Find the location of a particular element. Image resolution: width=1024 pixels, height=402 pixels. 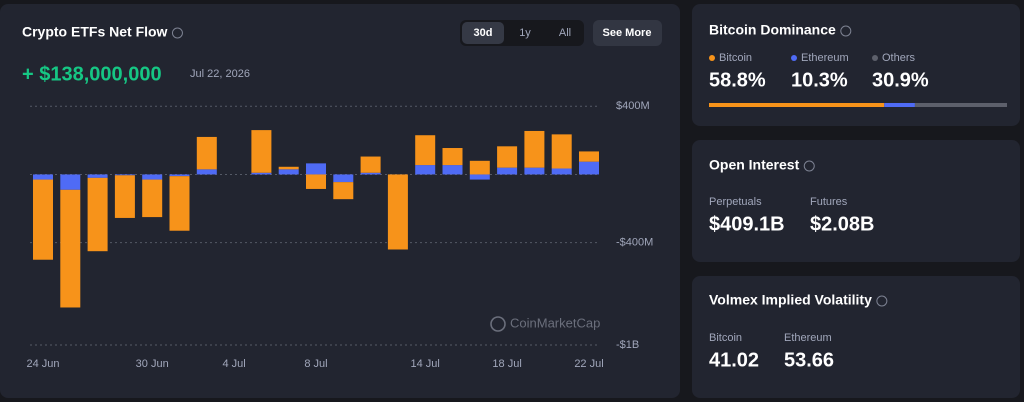

x-tick-label: 8 Jul is located at coordinates (315, 364).